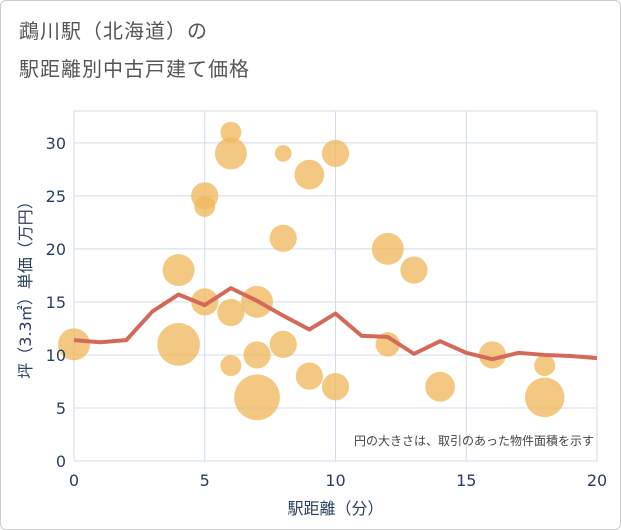  Describe the element at coordinates (56, 355) in the screenshot. I see `y-tick-label: 10` at that location.